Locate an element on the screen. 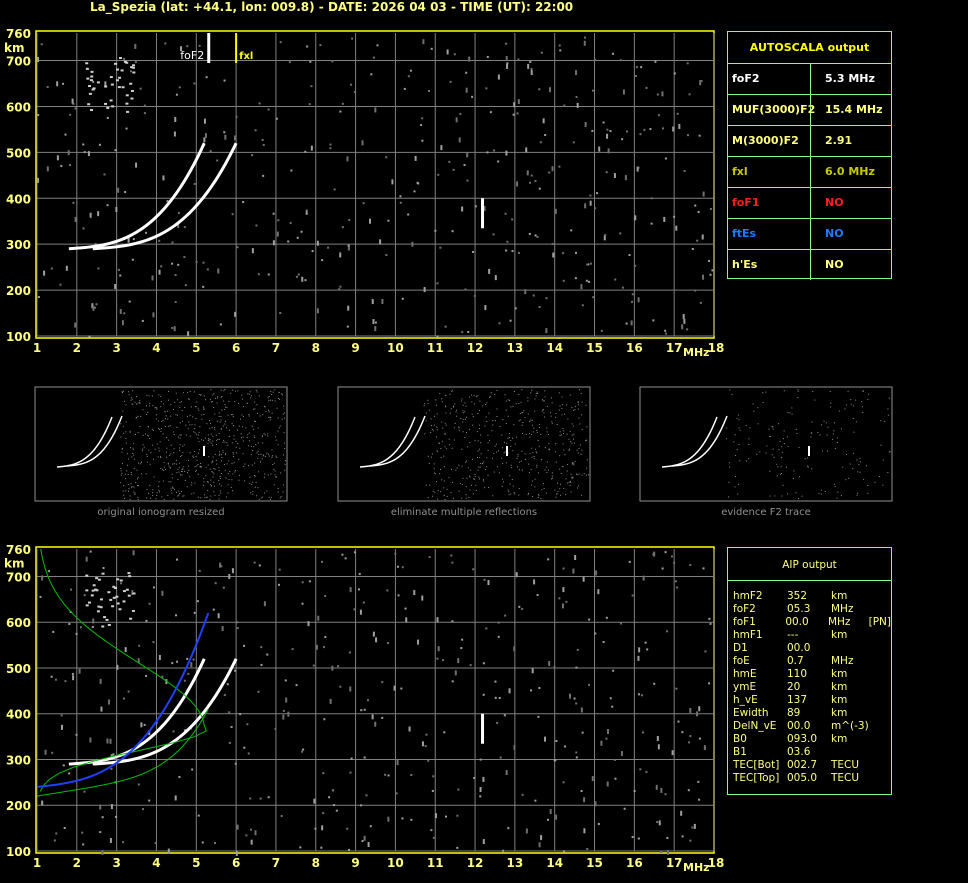 The image size is (968, 883). x-tick-label: 8 is located at coordinates (316, 863).